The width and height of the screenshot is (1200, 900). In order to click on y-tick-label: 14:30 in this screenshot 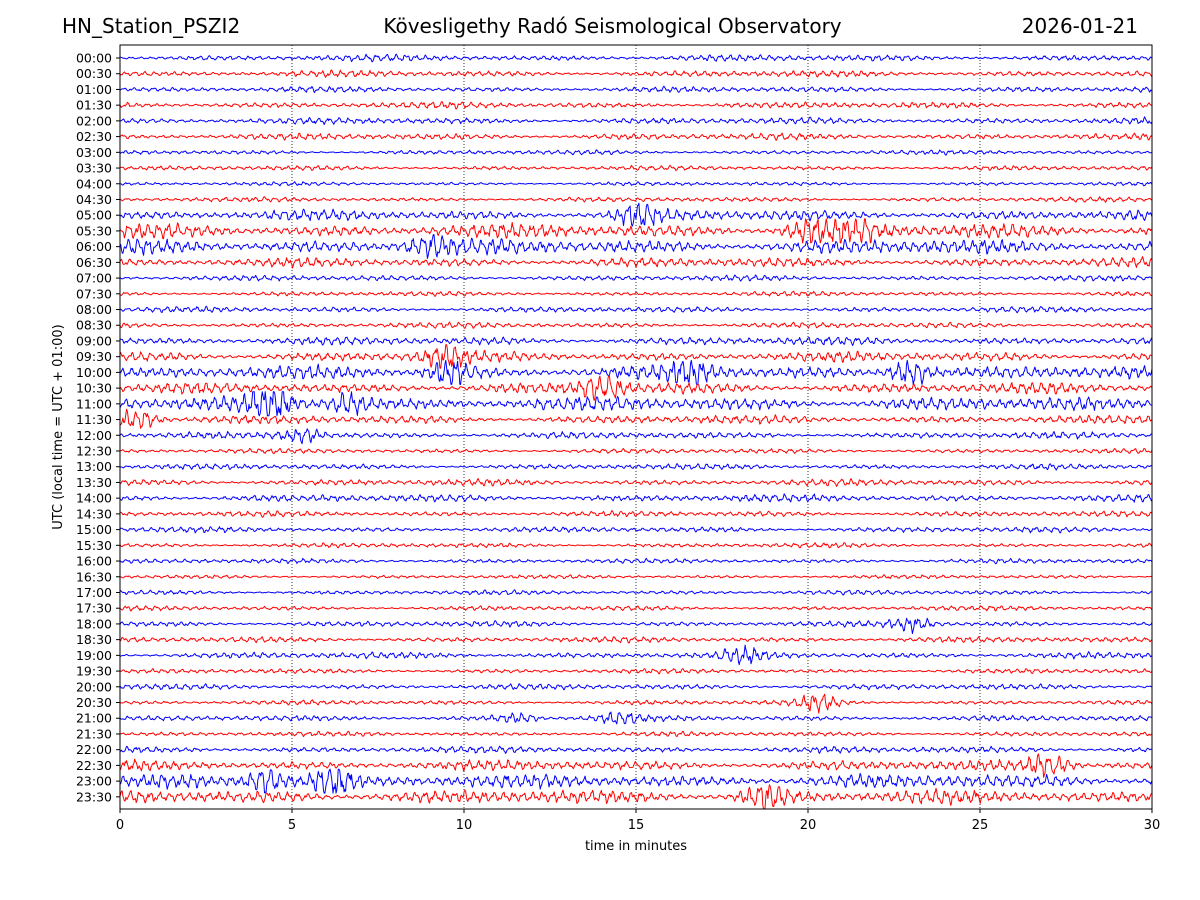, I will do `click(94, 513)`.